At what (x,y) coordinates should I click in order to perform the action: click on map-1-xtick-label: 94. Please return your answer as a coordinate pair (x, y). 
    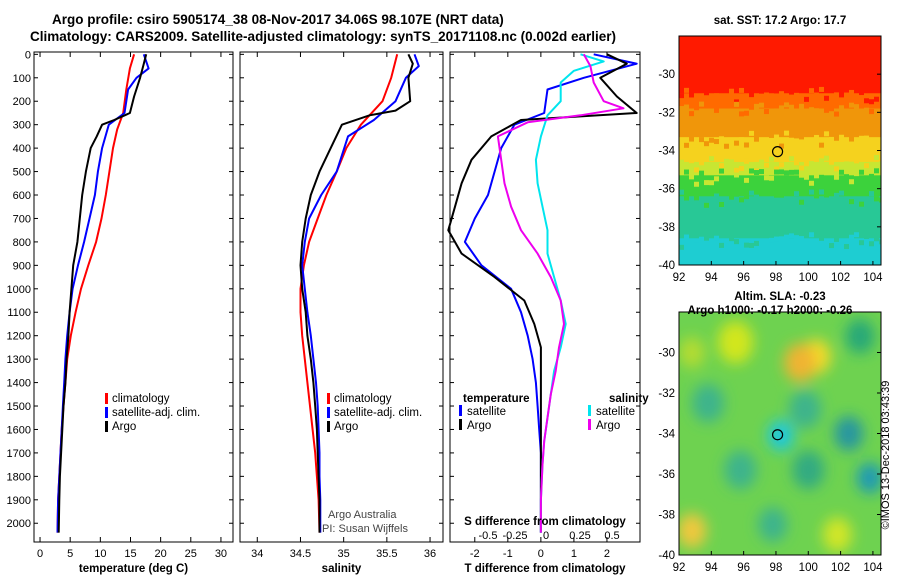
    Looking at the image, I should click on (711, 568).